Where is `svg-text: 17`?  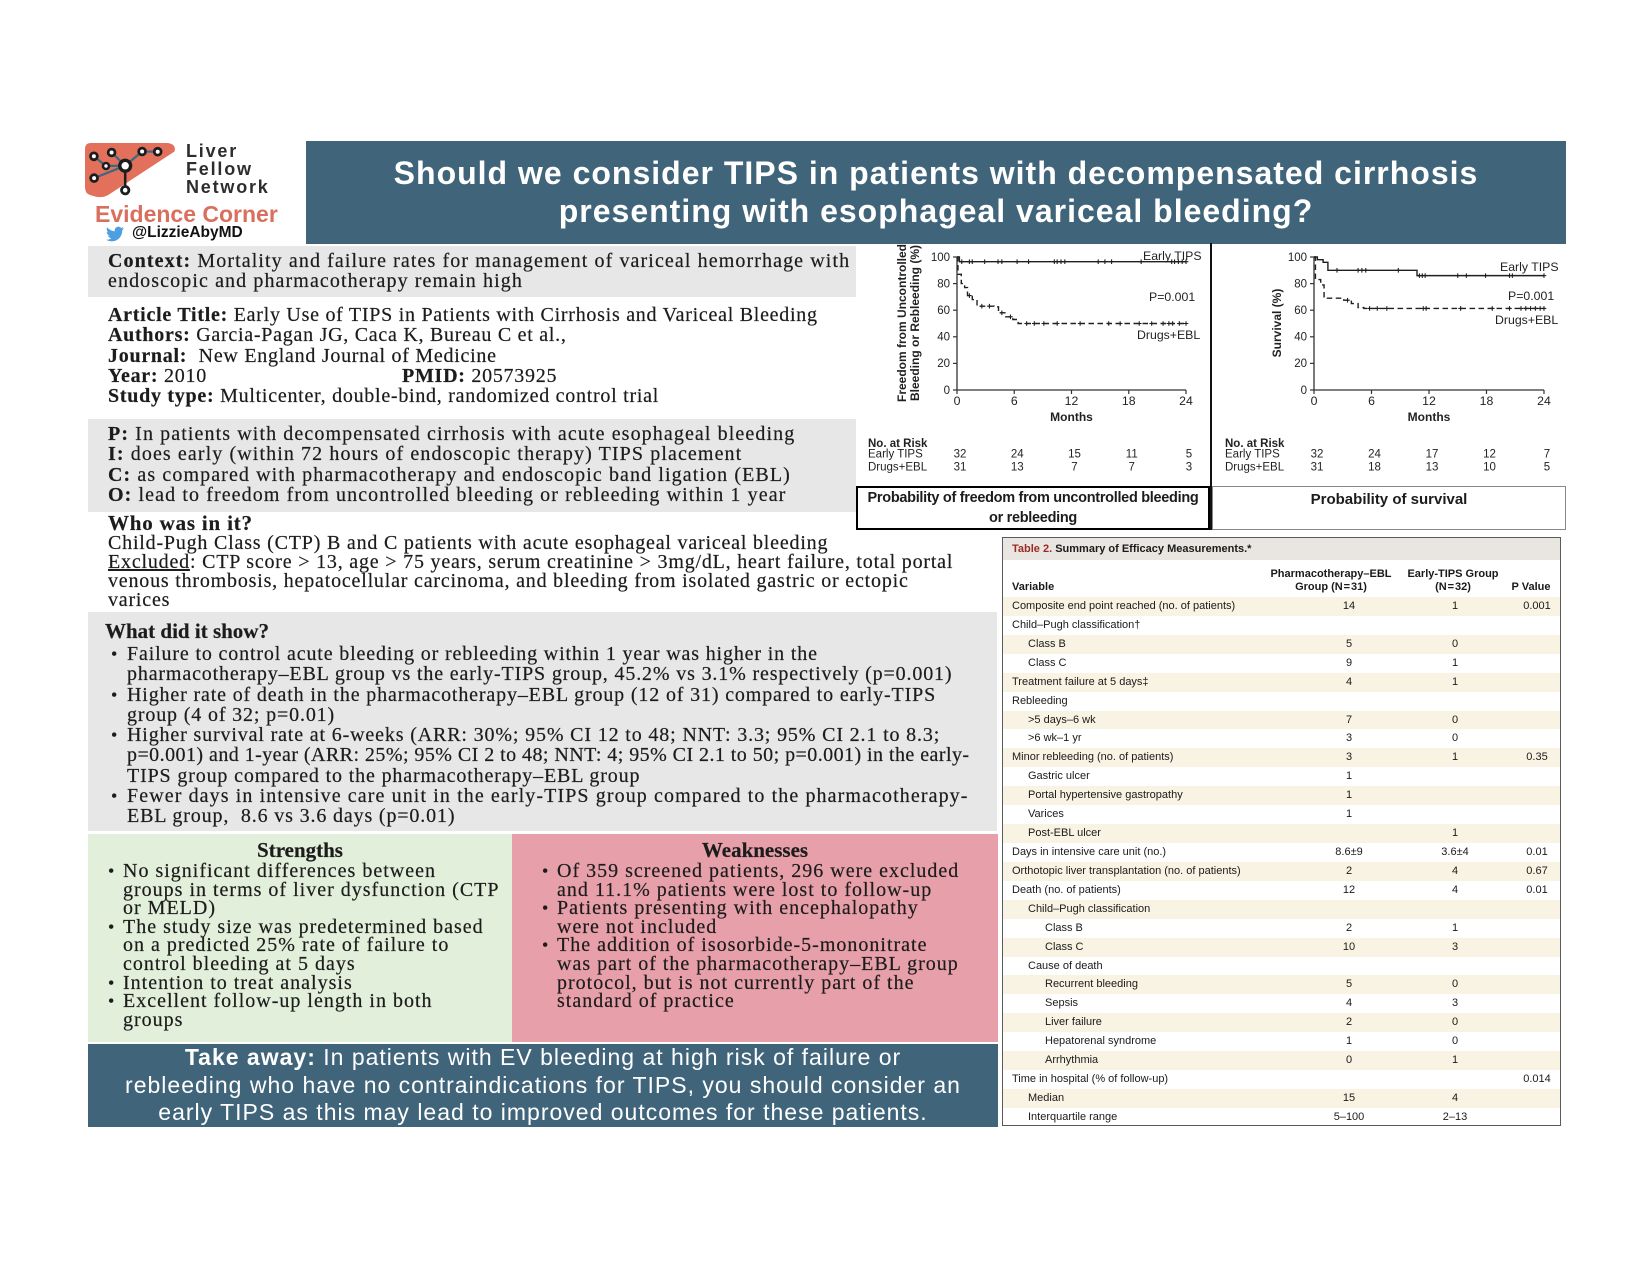
svg-text: 17 is located at coordinates (1432, 455).